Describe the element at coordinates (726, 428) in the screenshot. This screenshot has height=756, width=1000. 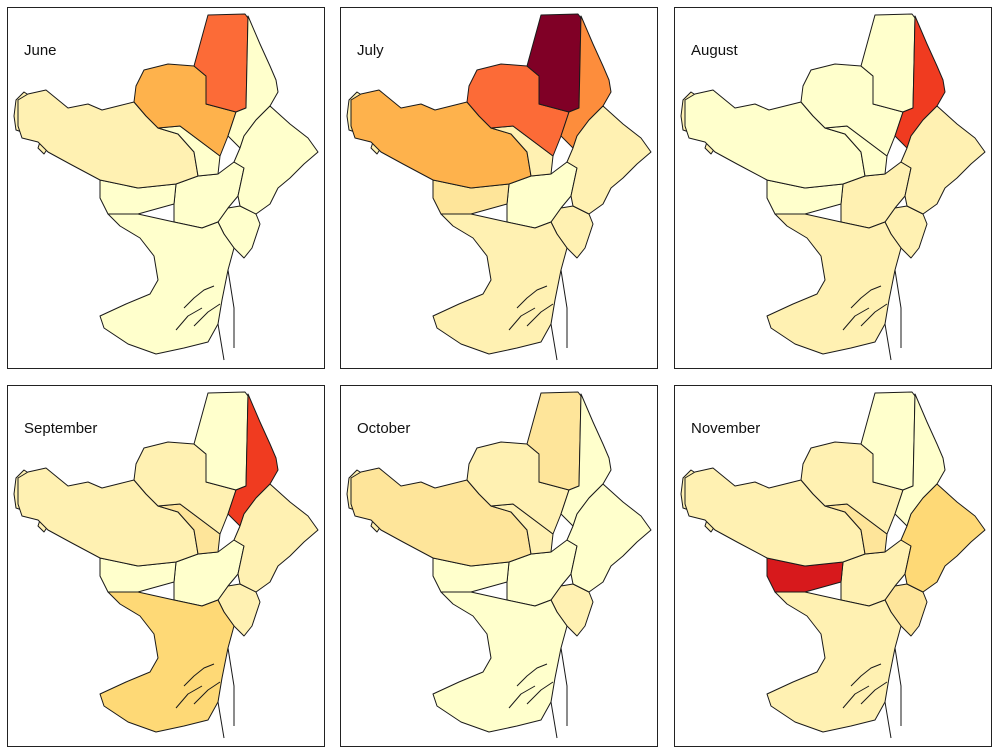
I see `panel-title: November` at that location.